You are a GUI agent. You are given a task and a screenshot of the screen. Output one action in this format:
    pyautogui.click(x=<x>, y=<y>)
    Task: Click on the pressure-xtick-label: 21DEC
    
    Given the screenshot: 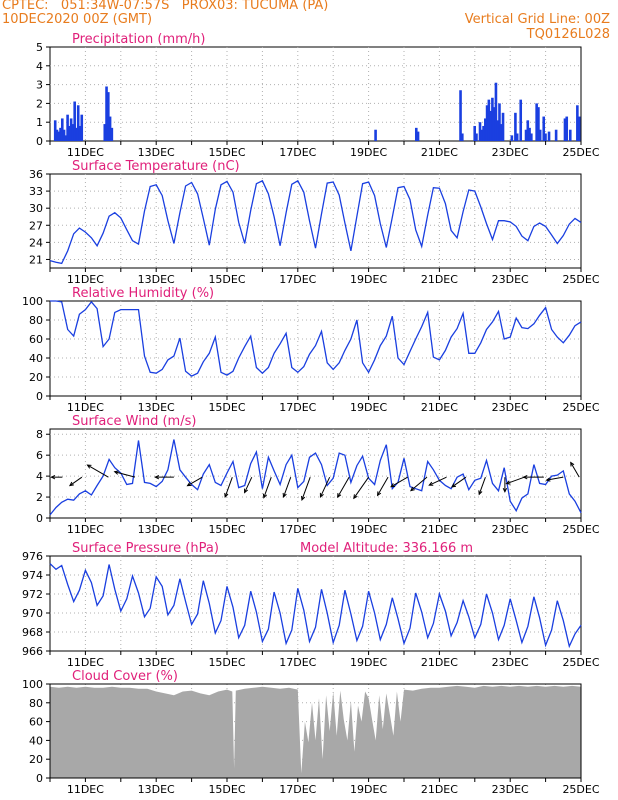 What is the action you would take?
    pyautogui.click(x=439, y=662)
    